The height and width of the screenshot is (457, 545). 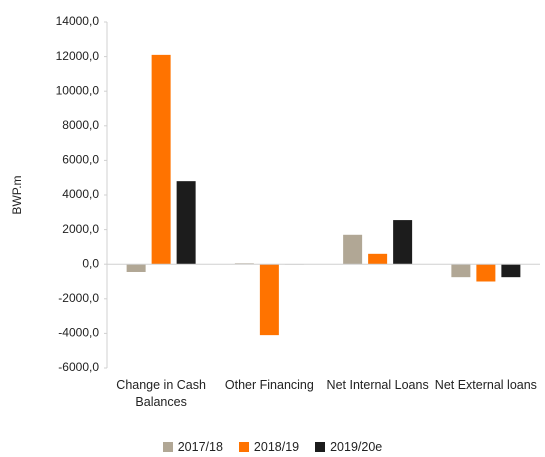 What do you see at coordinates (377, 385) in the screenshot?
I see `x-tick-label: Net Internal Loans` at bounding box center [377, 385].